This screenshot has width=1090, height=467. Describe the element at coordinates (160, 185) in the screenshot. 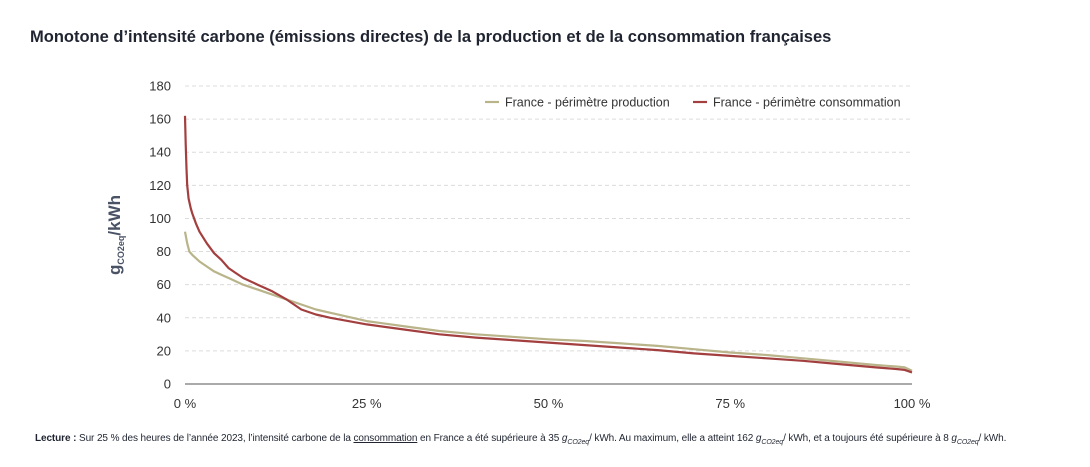

I see `y-tick-label-120: 120` at that location.